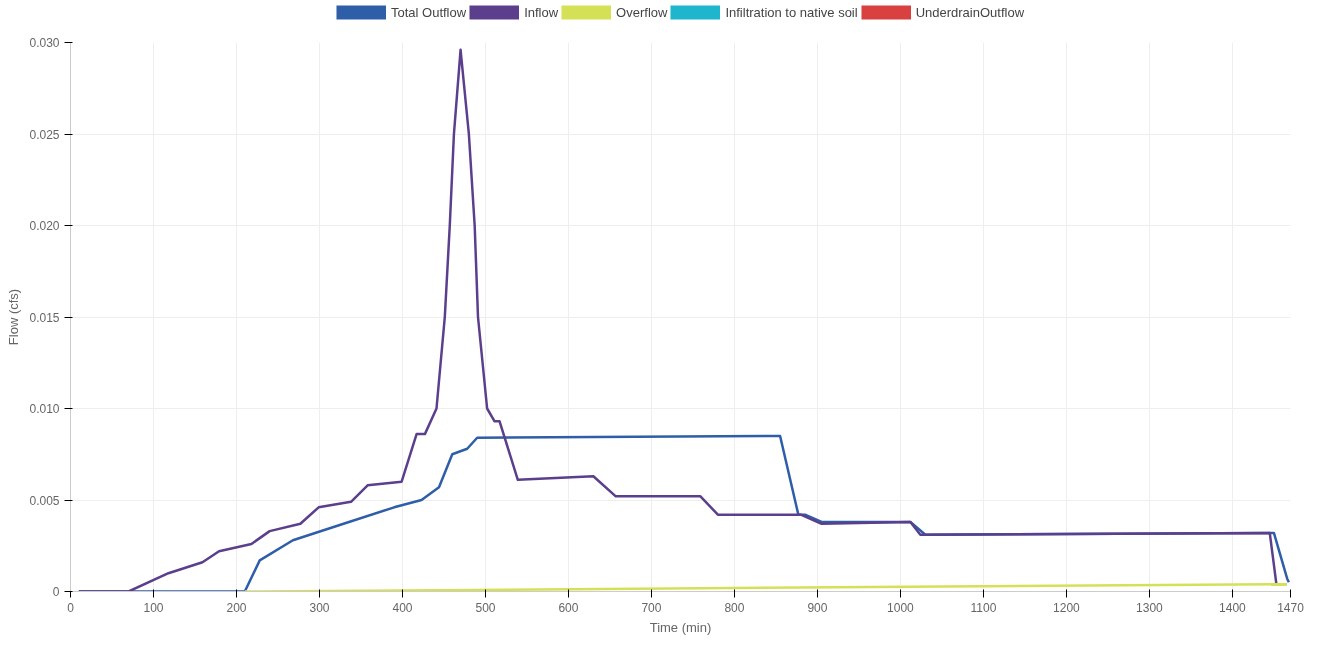 The height and width of the screenshot is (647, 1330). What do you see at coordinates (44, 134) in the screenshot?
I see `y-tick-label: 0.025` at bounding box center [44, 134].